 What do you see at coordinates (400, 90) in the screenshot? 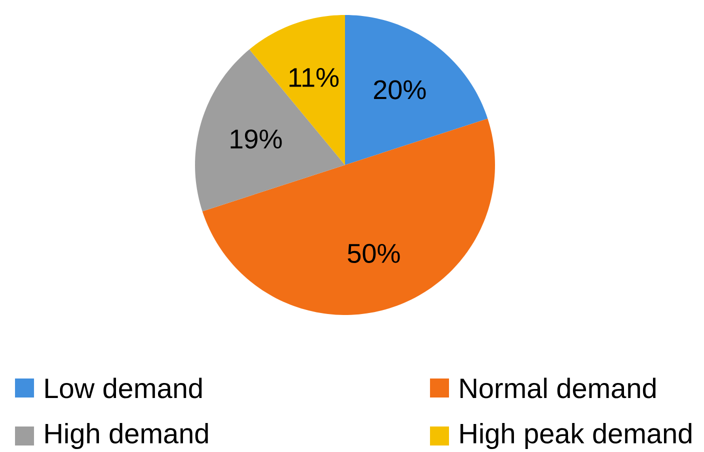
I see `data-label: 20%` at bounding box center [400, 90].